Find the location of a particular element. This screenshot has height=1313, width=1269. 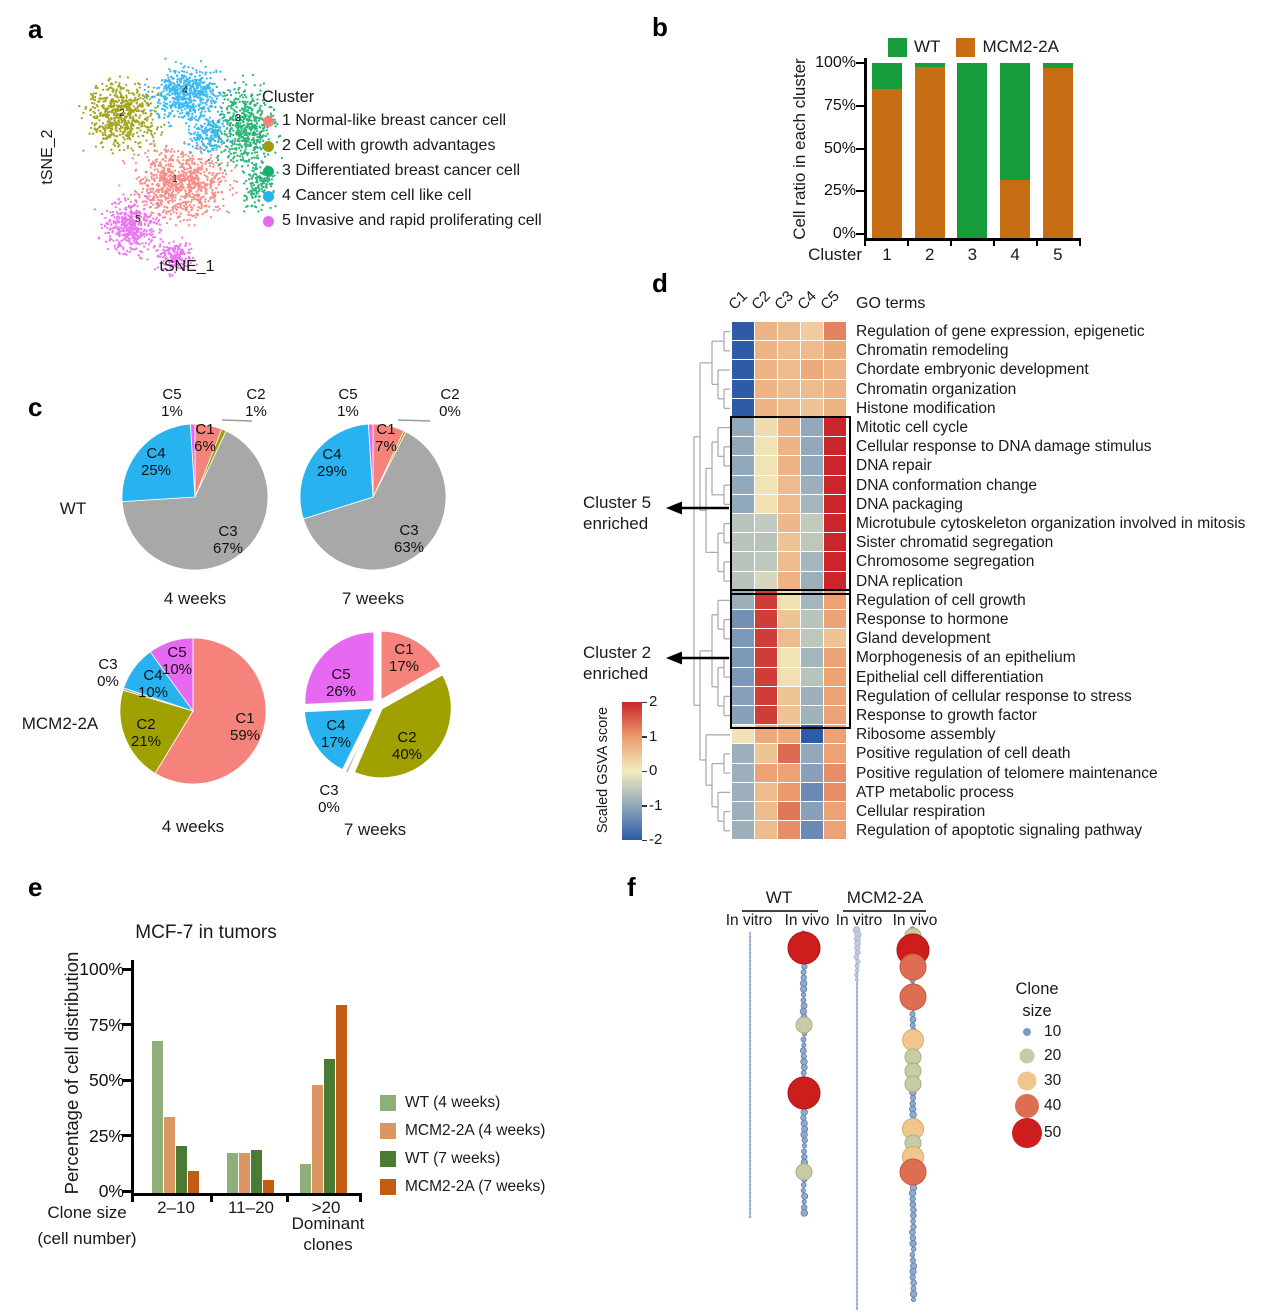

panel-letter-f: f is located at coordinates (631, 887).